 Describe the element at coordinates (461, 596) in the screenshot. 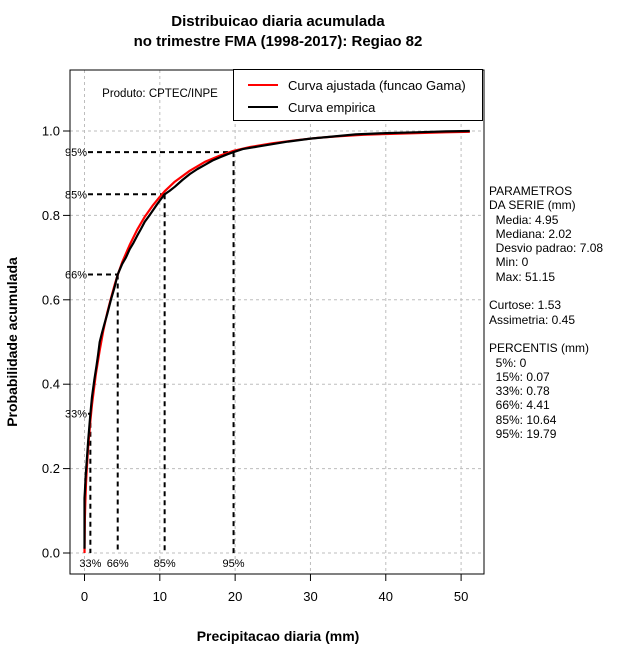

I see `x-tick-label: 50` at that location.